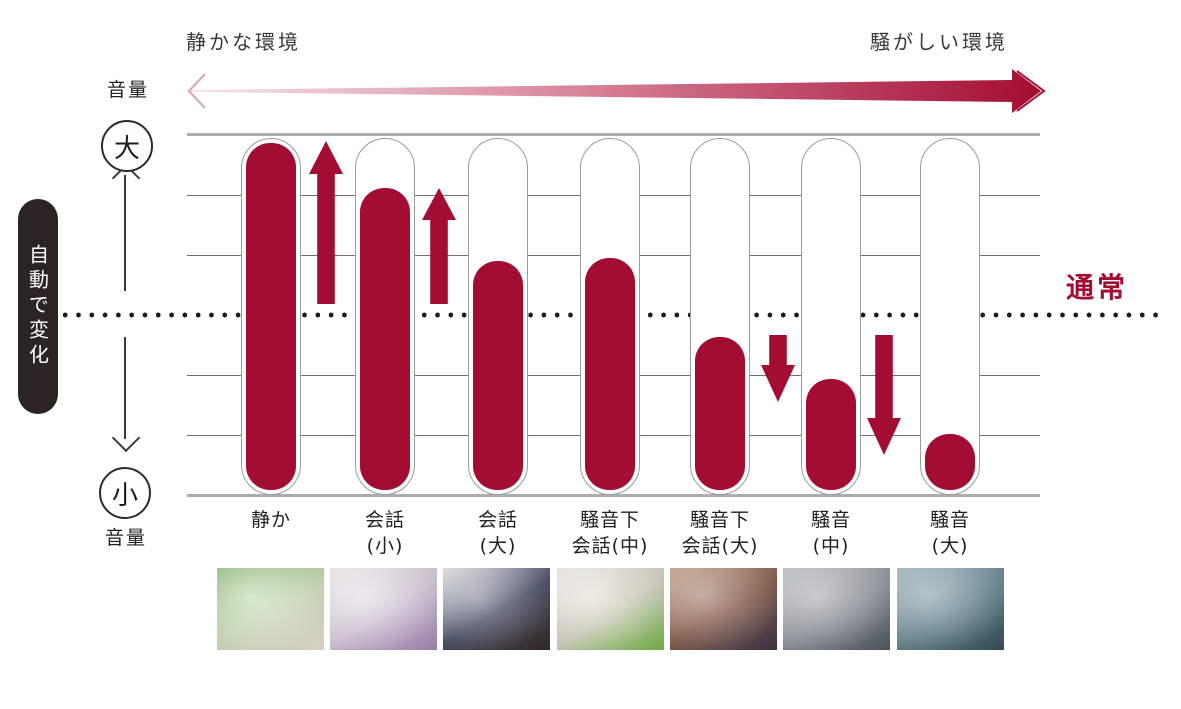  I want to click on category-label: 騒音下 会話(大), so click(720, 533).